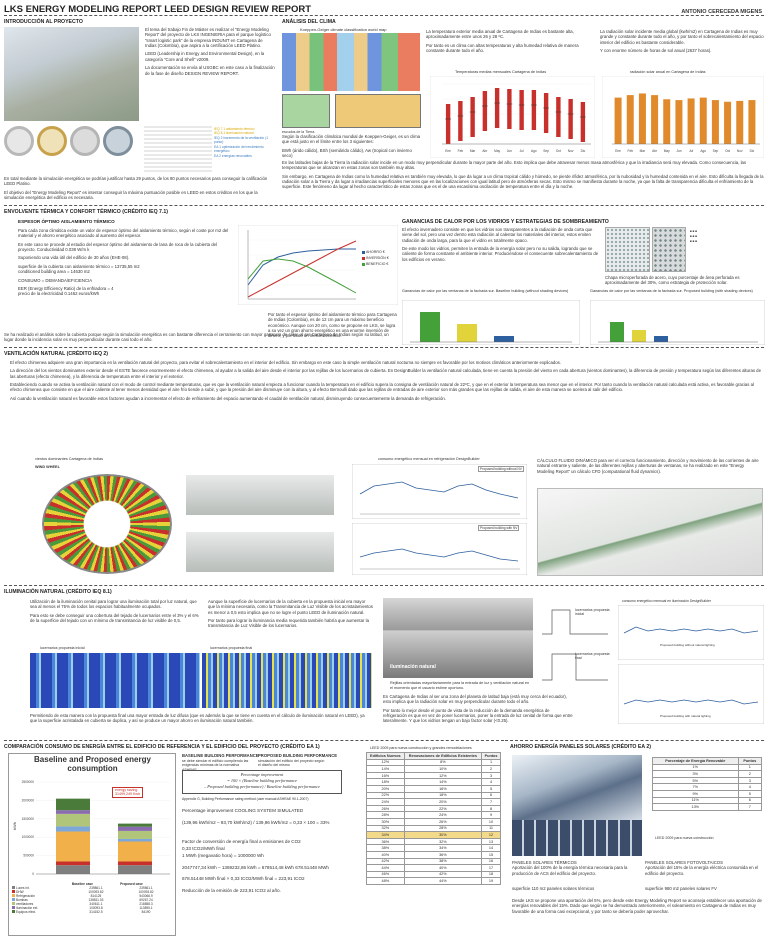 This screenshot has width=768, height=938. Describe the element at coordinates (66, 221) in the screenshot. I see `envelope-subheading: ESPESOR ÓPTIMO AISLAMIENTO TÉRMICO` at that location.